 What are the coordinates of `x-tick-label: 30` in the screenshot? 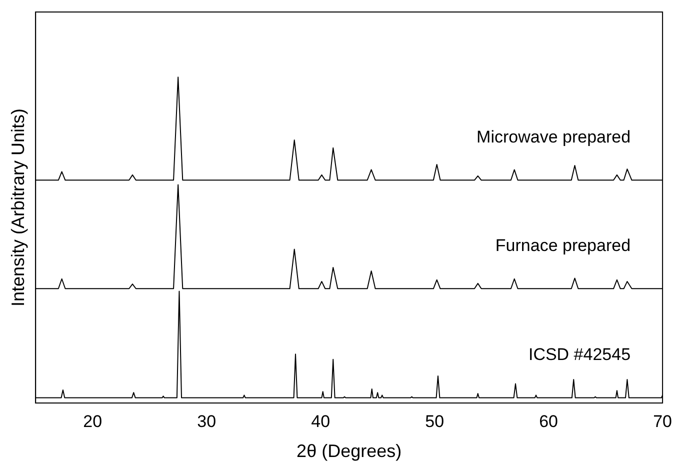 It's located at (206, 421).